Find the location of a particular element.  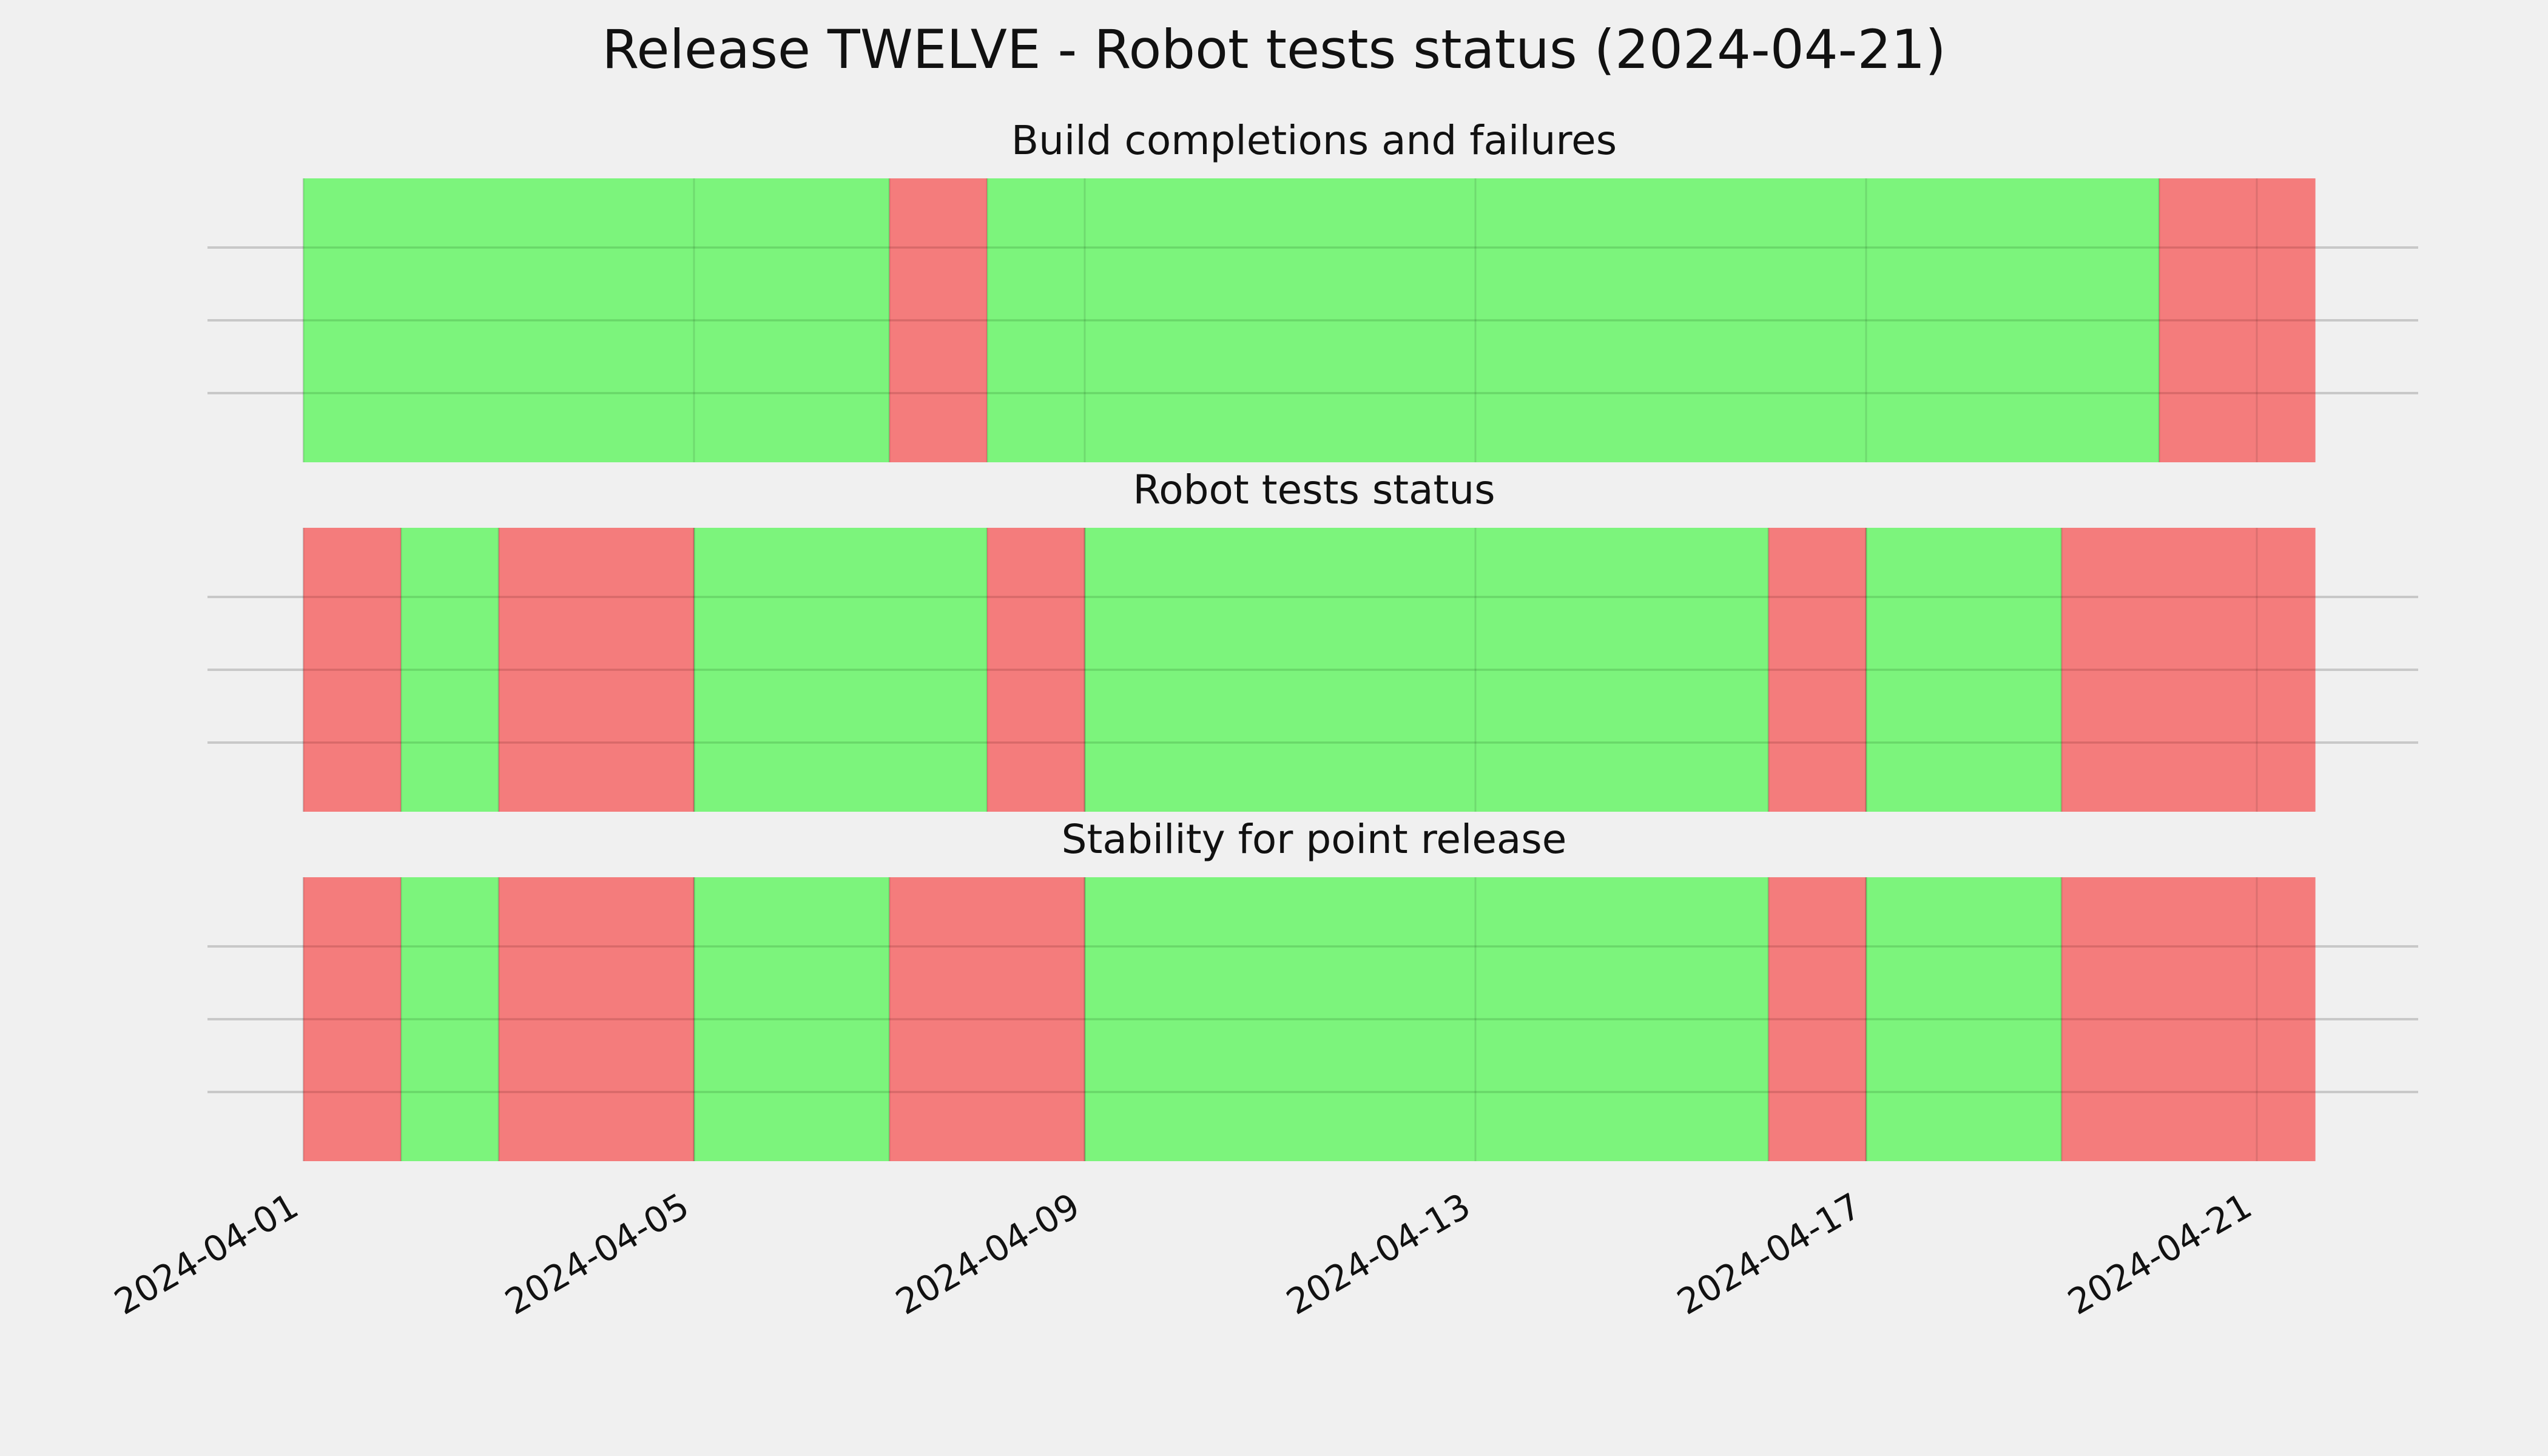

panel-title: Stability for point release is located at coordinates (1314, 839).